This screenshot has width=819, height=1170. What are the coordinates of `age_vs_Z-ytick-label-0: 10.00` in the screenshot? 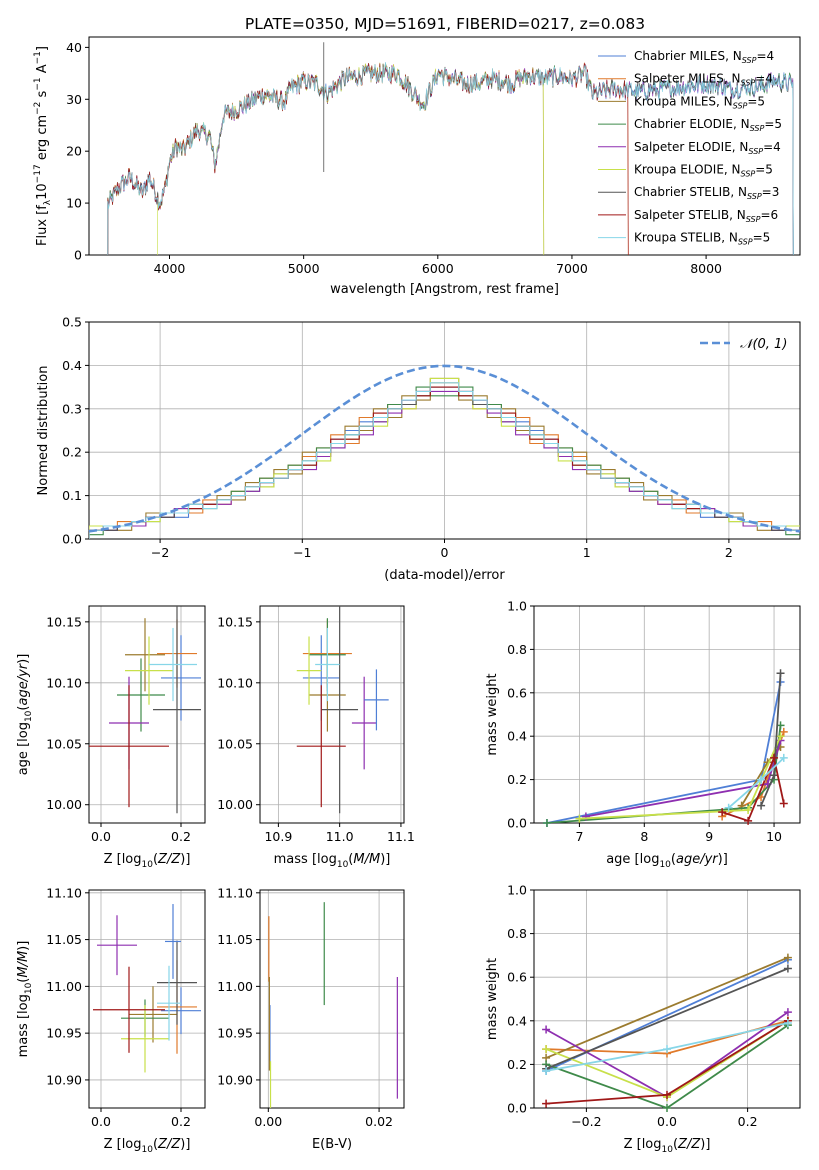 It's located at (64, 804).